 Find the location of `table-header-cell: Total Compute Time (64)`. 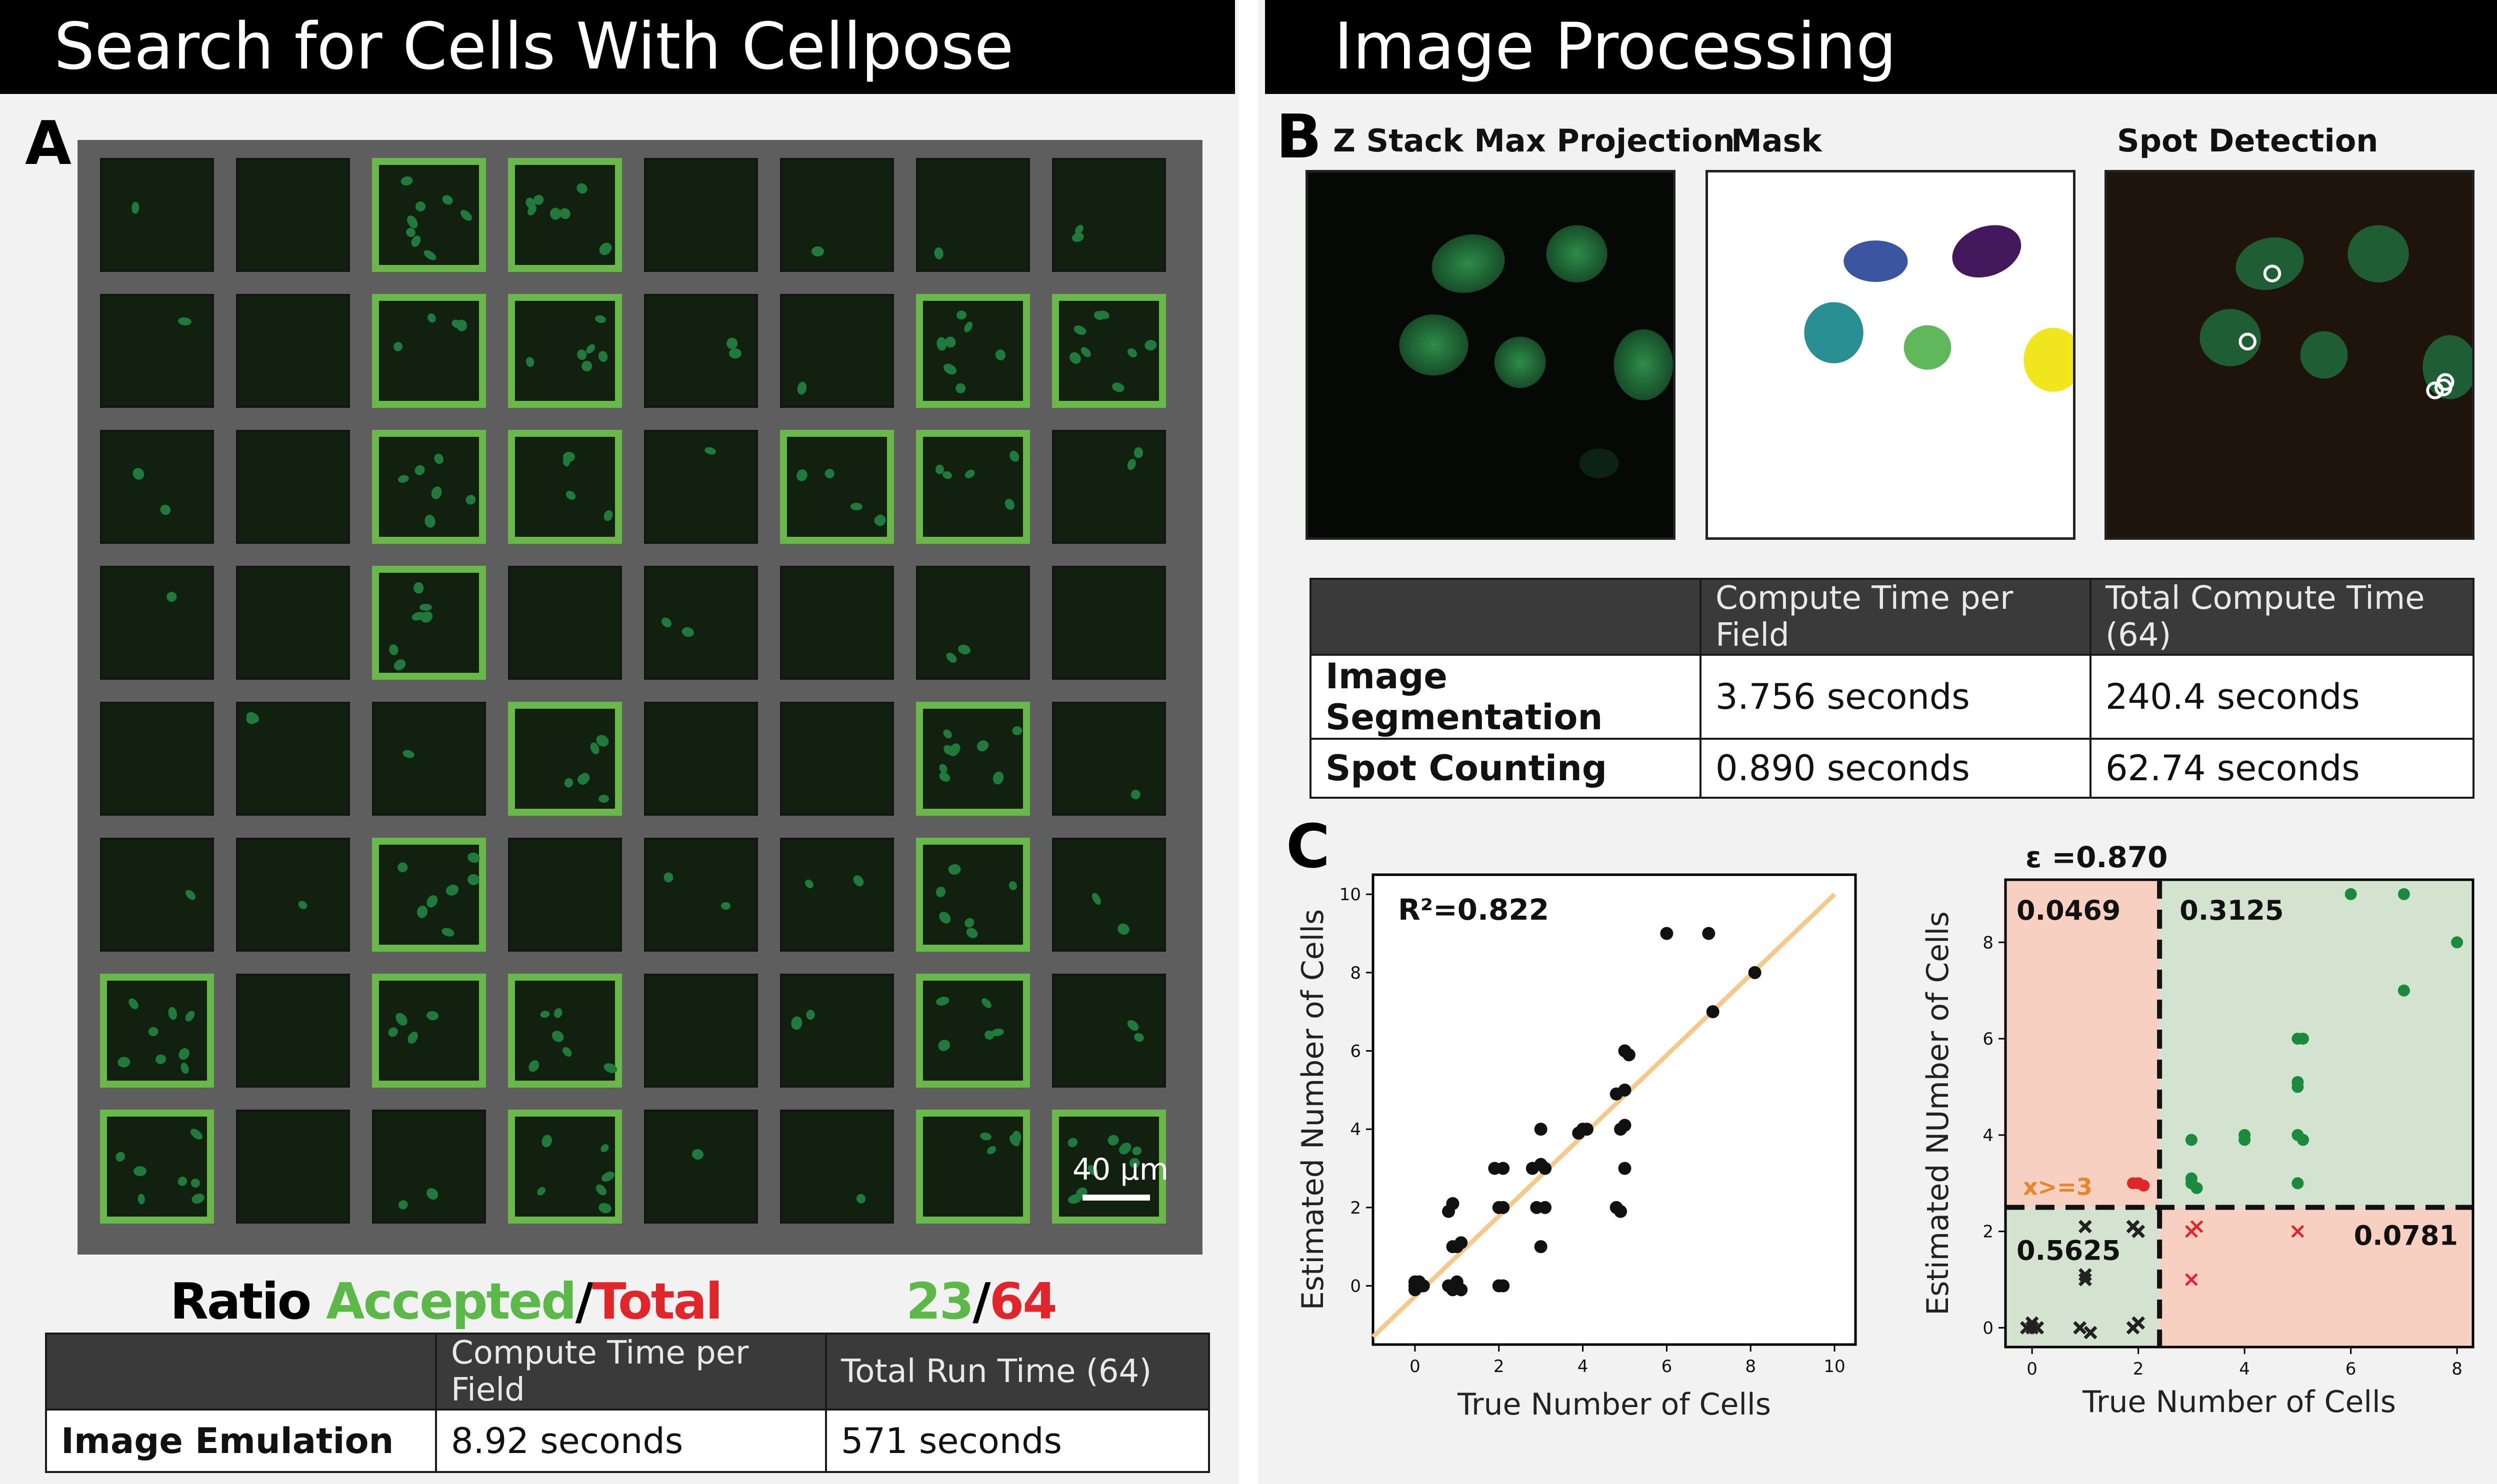

table-header-cell: Total Compute Time (64) is located at coordinates (2282, 617).